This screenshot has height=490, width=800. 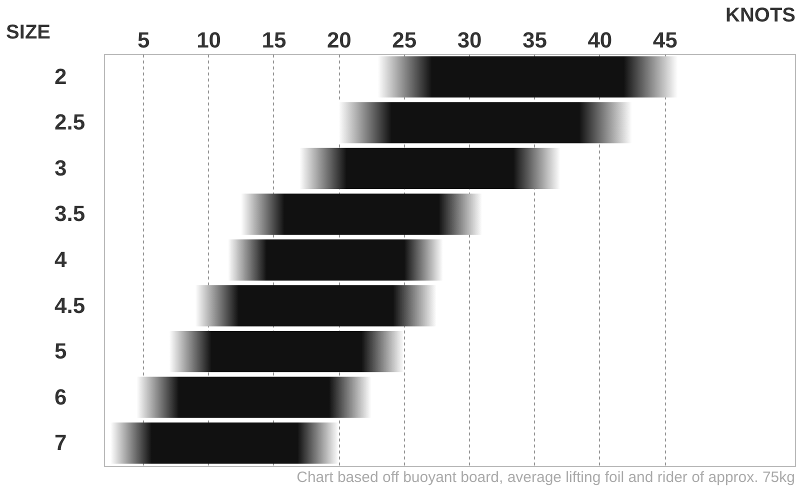 I want to click on y-tick-label: 5, so click(x=60, y=351).